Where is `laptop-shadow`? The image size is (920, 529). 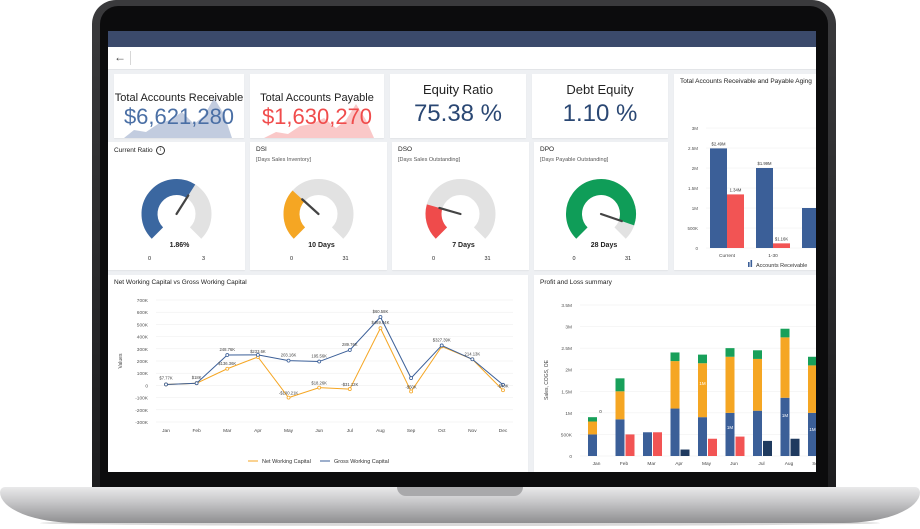
laptop-shadow is located at coordinates (460, 523).